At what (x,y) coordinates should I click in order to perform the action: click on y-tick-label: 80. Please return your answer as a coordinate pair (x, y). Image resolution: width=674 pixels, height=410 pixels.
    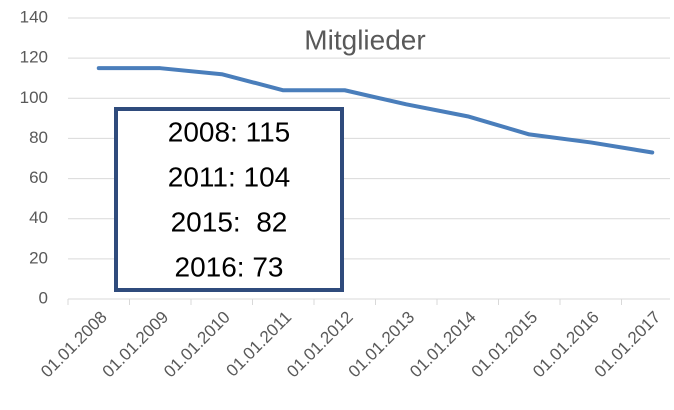
    Looking at the image, I should click on (38, 137).